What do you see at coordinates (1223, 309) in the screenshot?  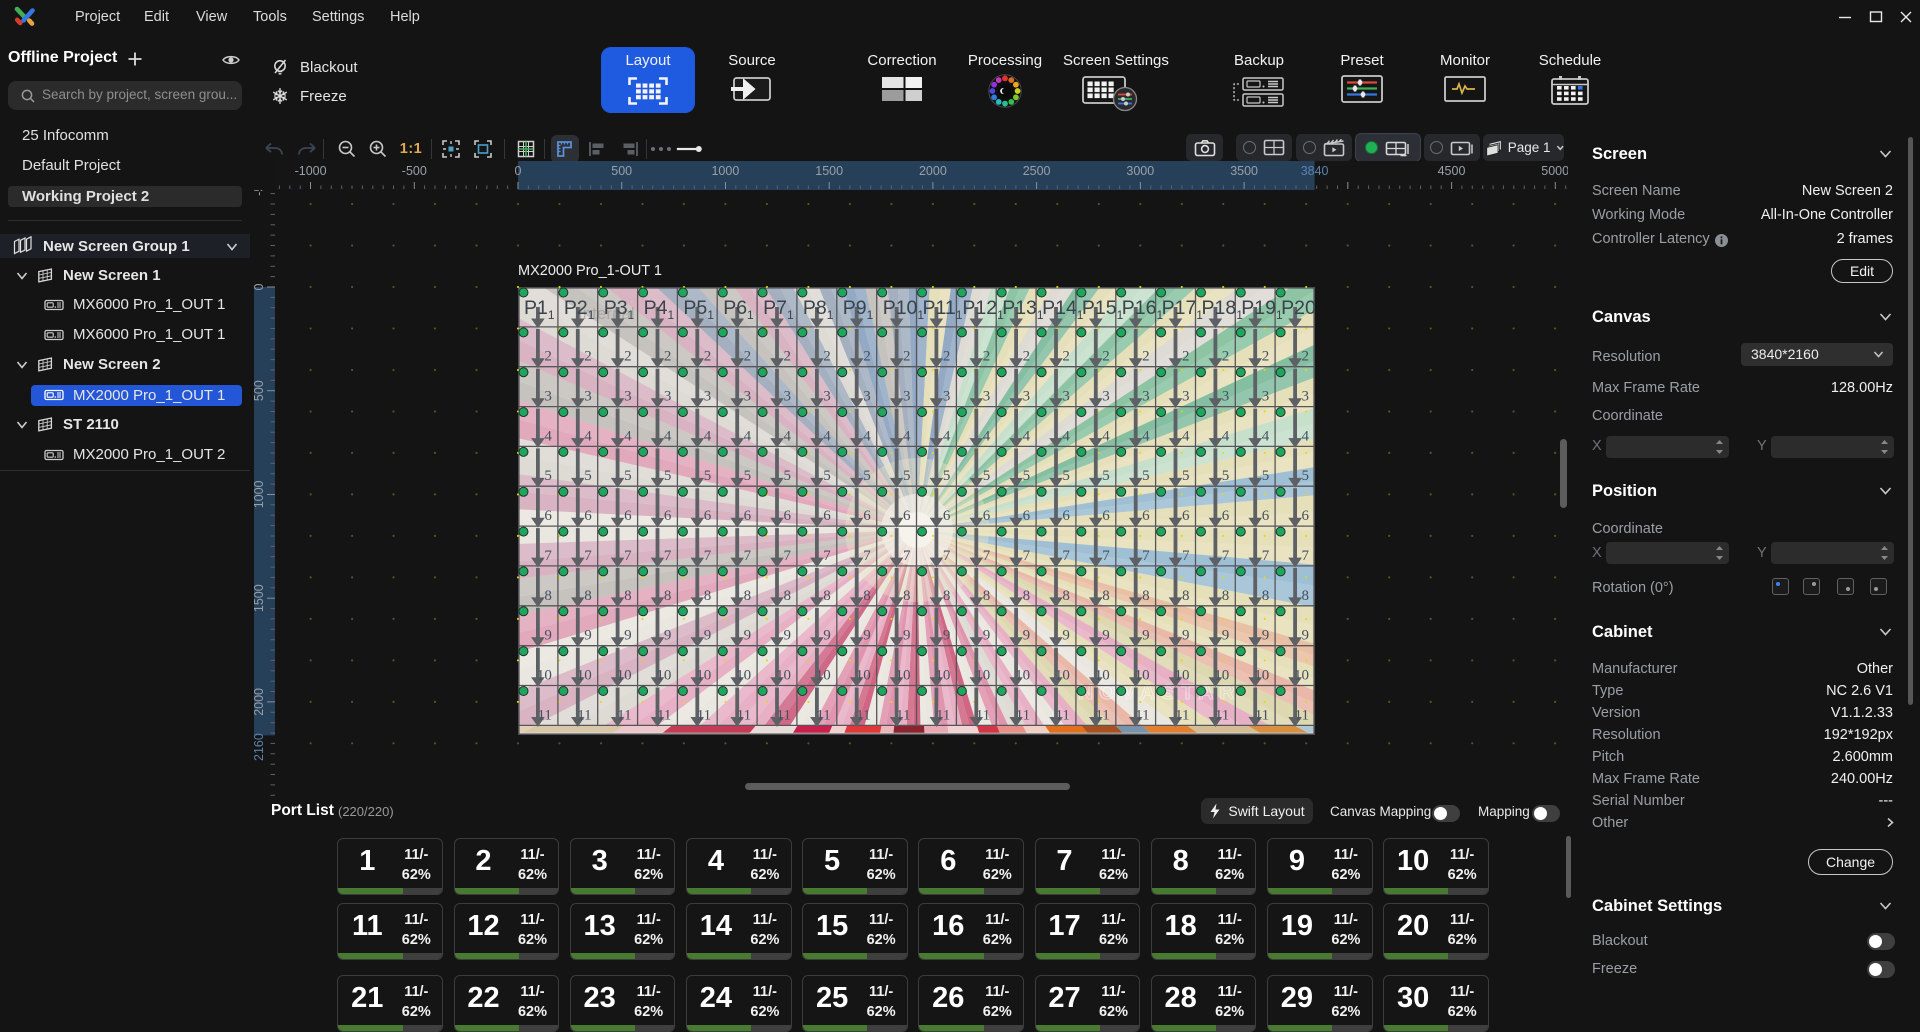 I see `svg-text: P181` at bounding box center [1223, 309].